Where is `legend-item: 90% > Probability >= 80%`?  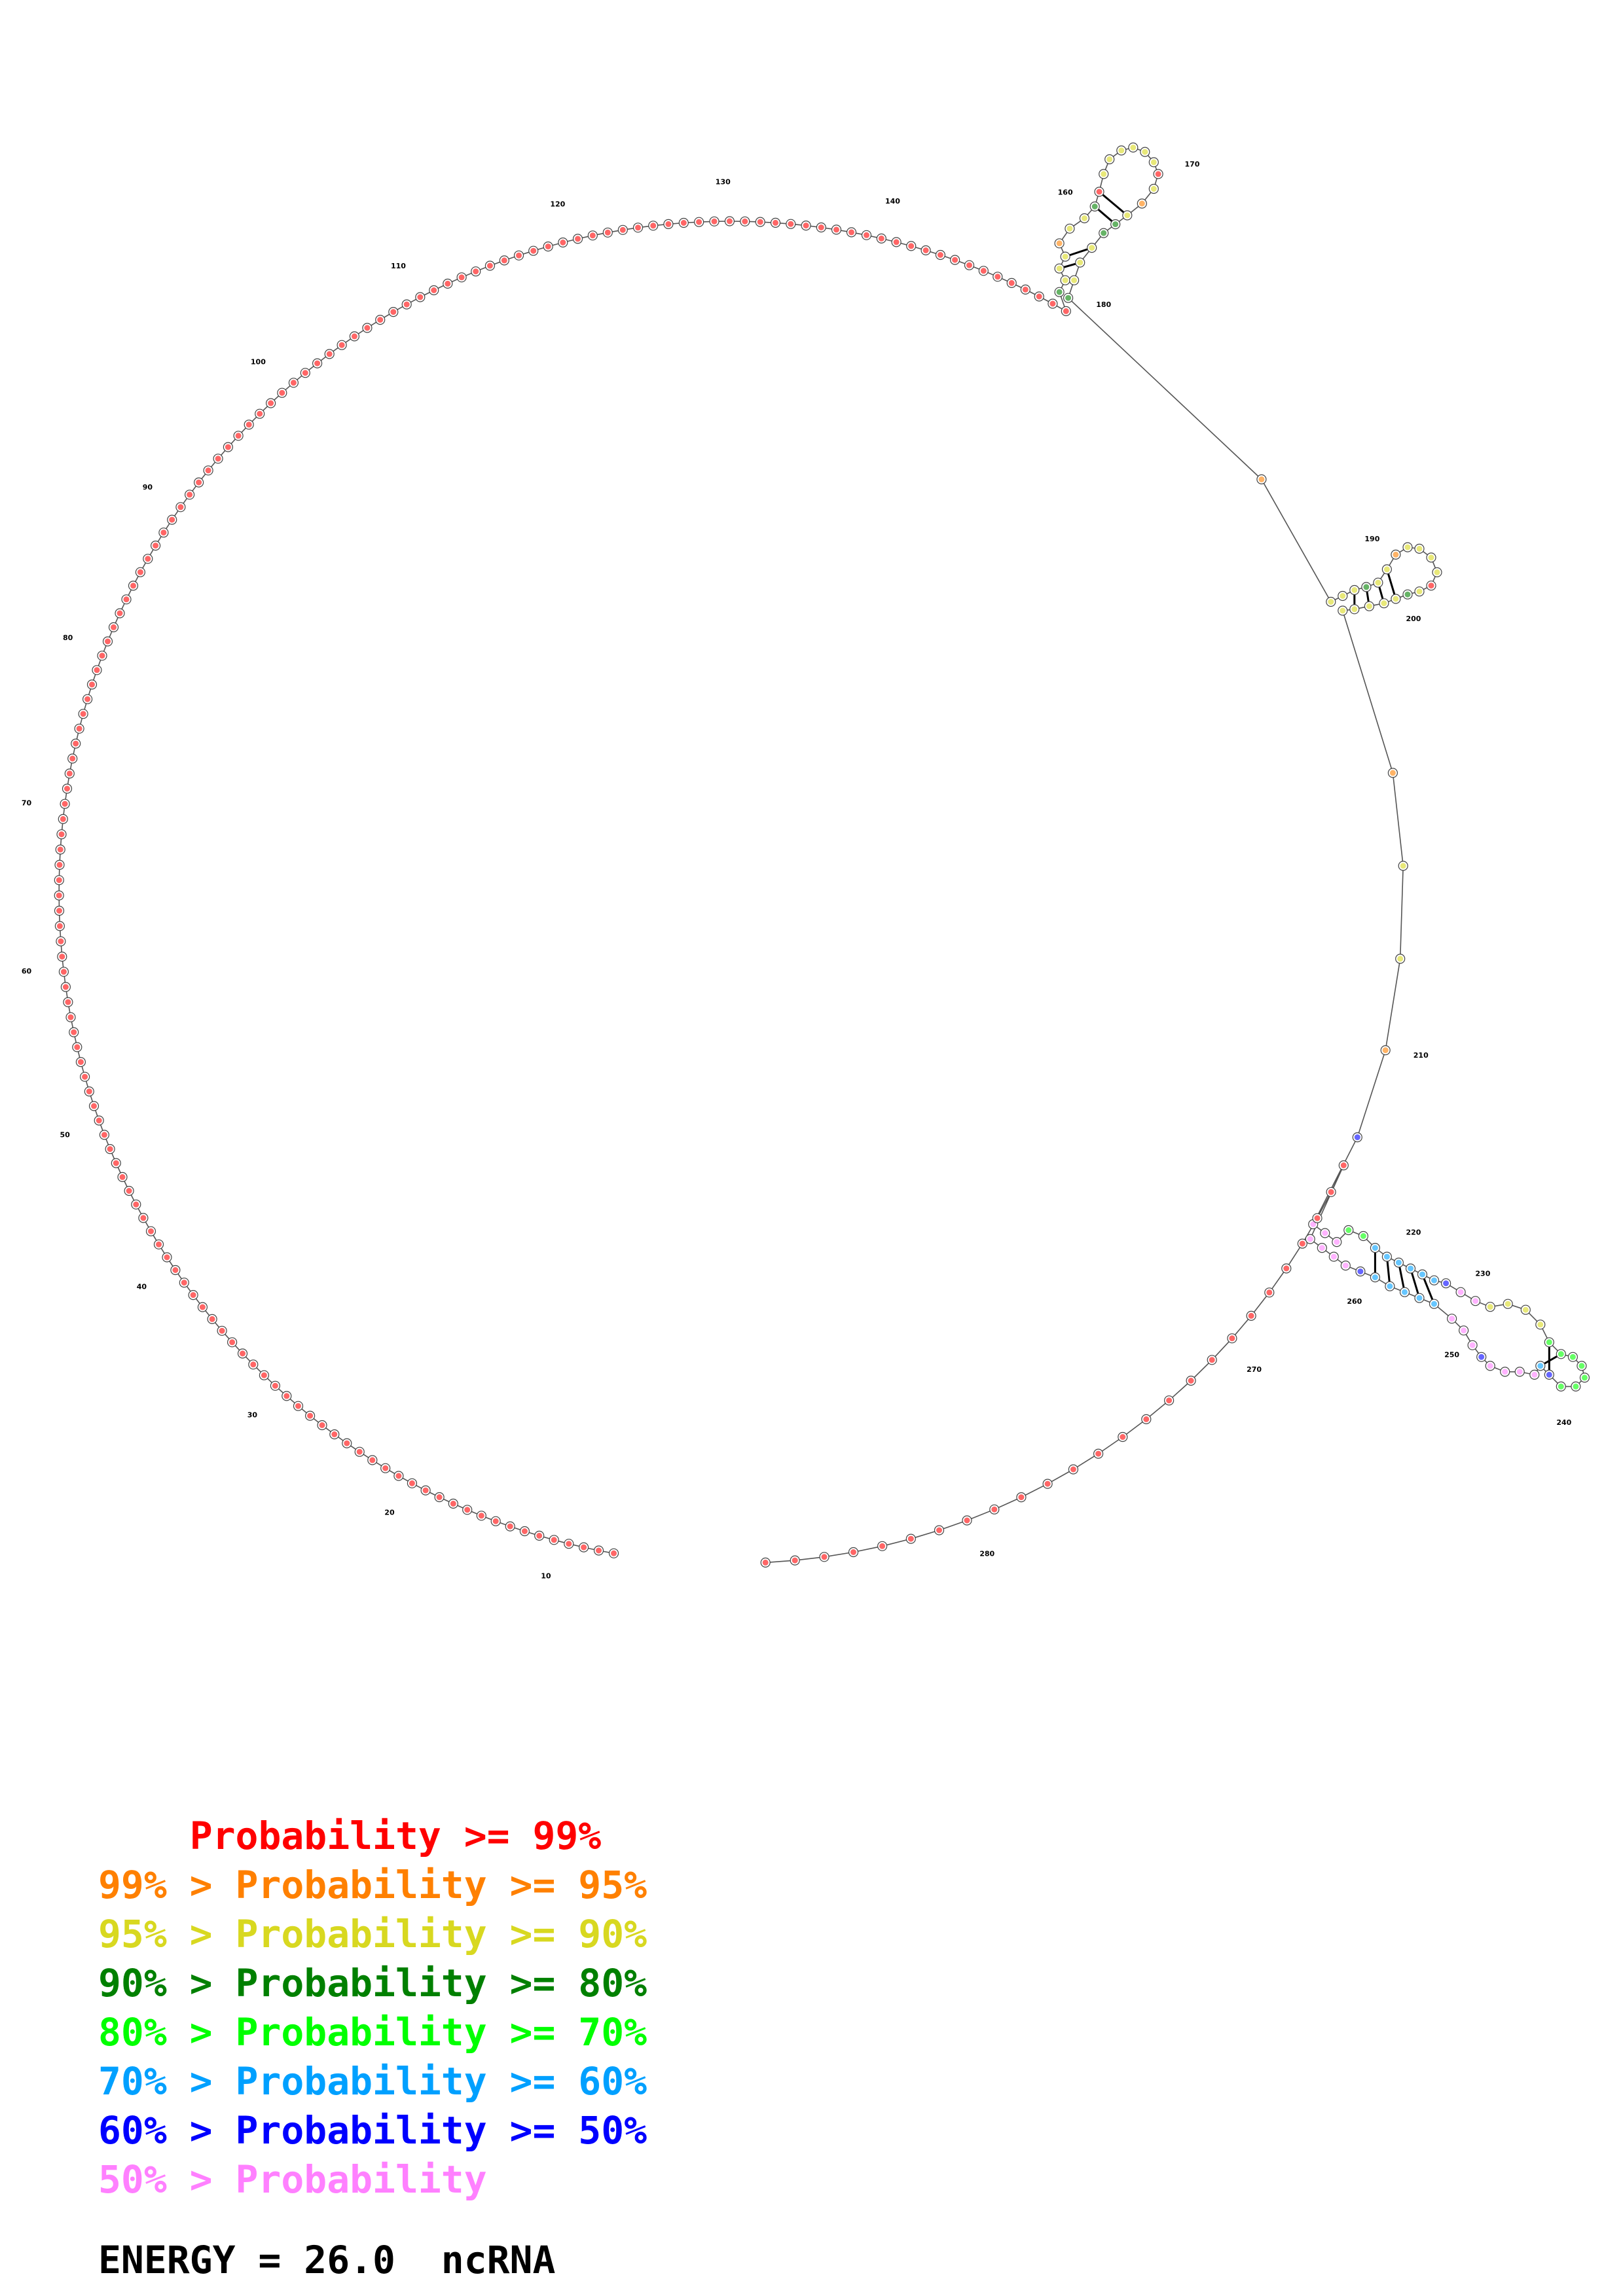
legend-item: 90% > Probability >= 80% is located at coordinates (425, 1983).